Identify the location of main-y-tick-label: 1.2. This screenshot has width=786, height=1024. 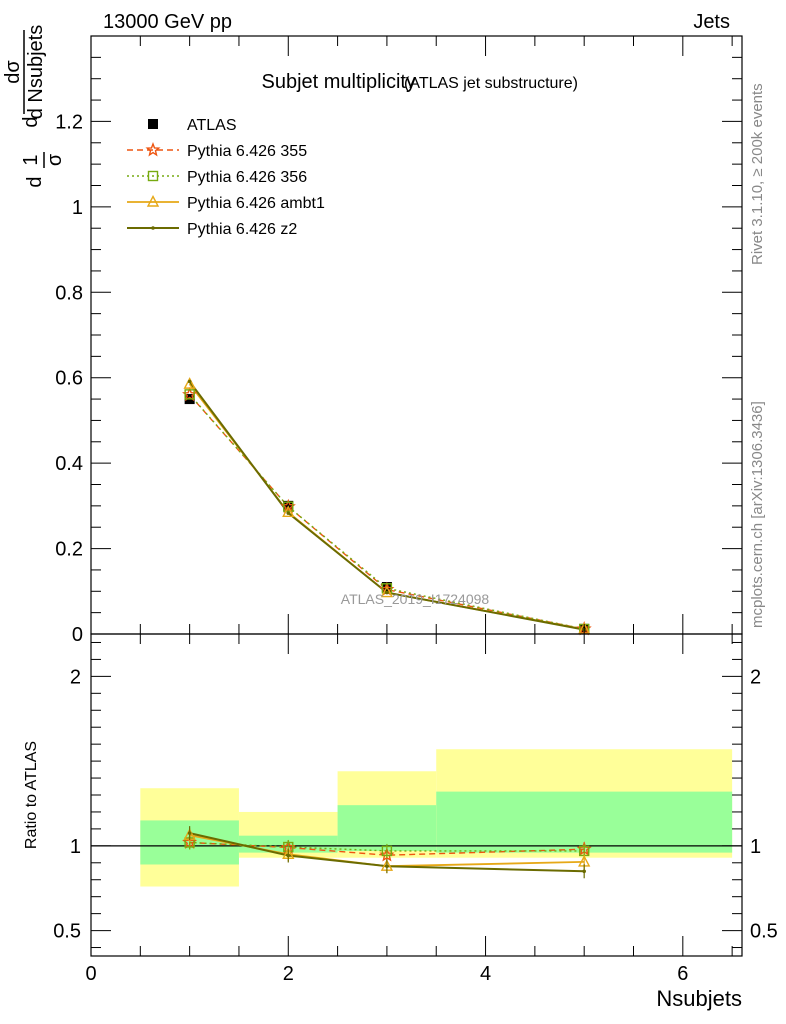
(69, 122).